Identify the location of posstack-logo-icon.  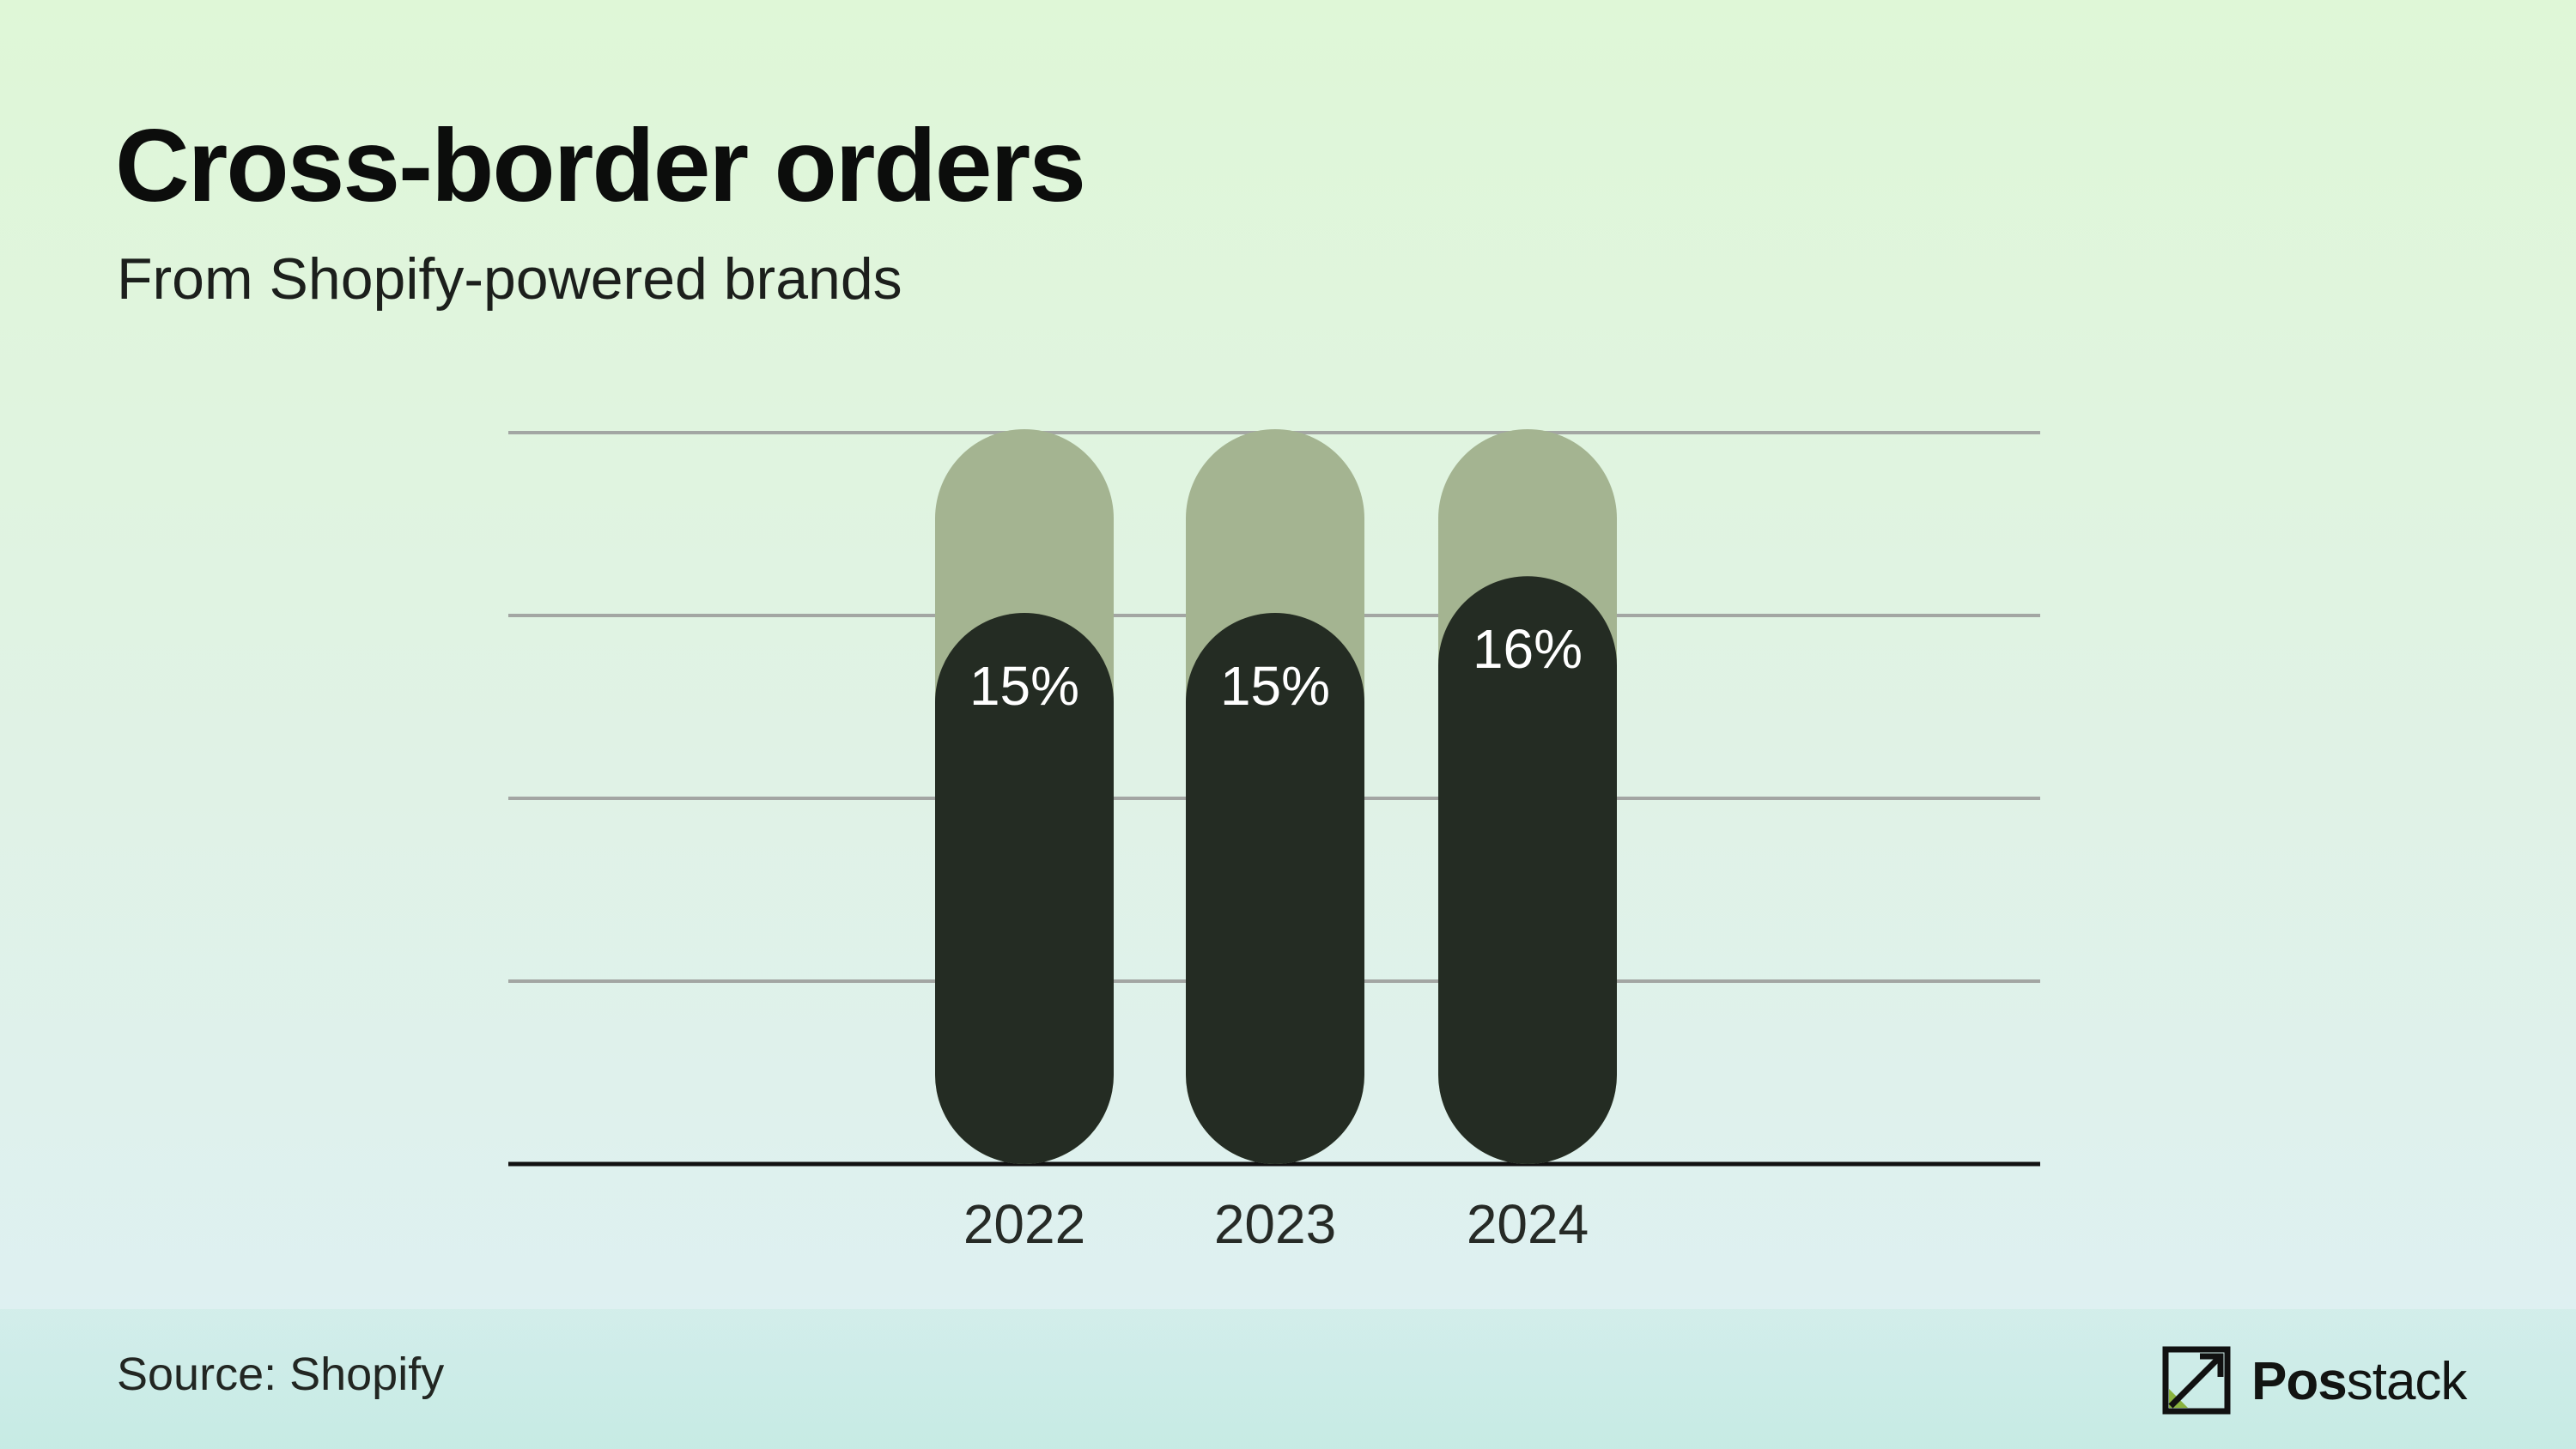
(2196, 1380).